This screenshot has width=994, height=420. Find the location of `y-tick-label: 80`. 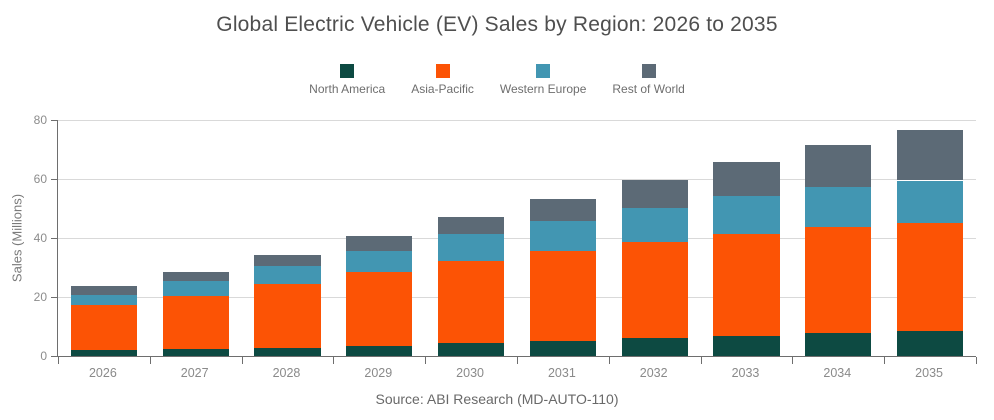

y-tick-label: 80 is located at coordinates (40, 120).